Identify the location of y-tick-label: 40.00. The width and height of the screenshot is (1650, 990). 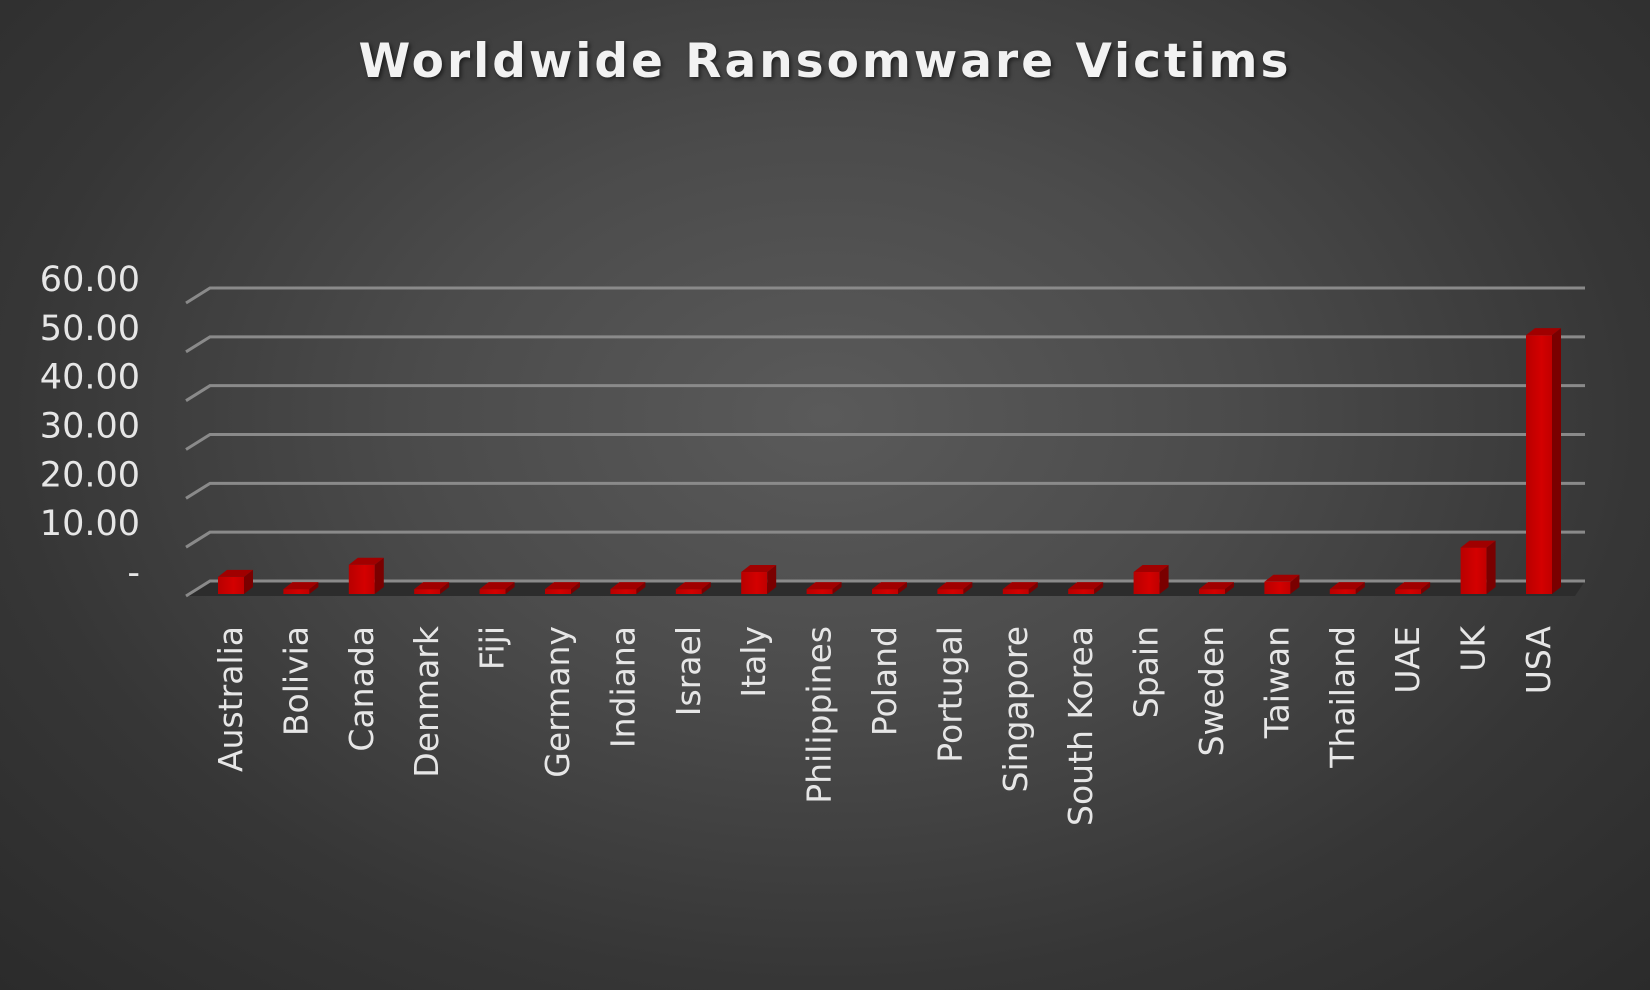
(90, 378).